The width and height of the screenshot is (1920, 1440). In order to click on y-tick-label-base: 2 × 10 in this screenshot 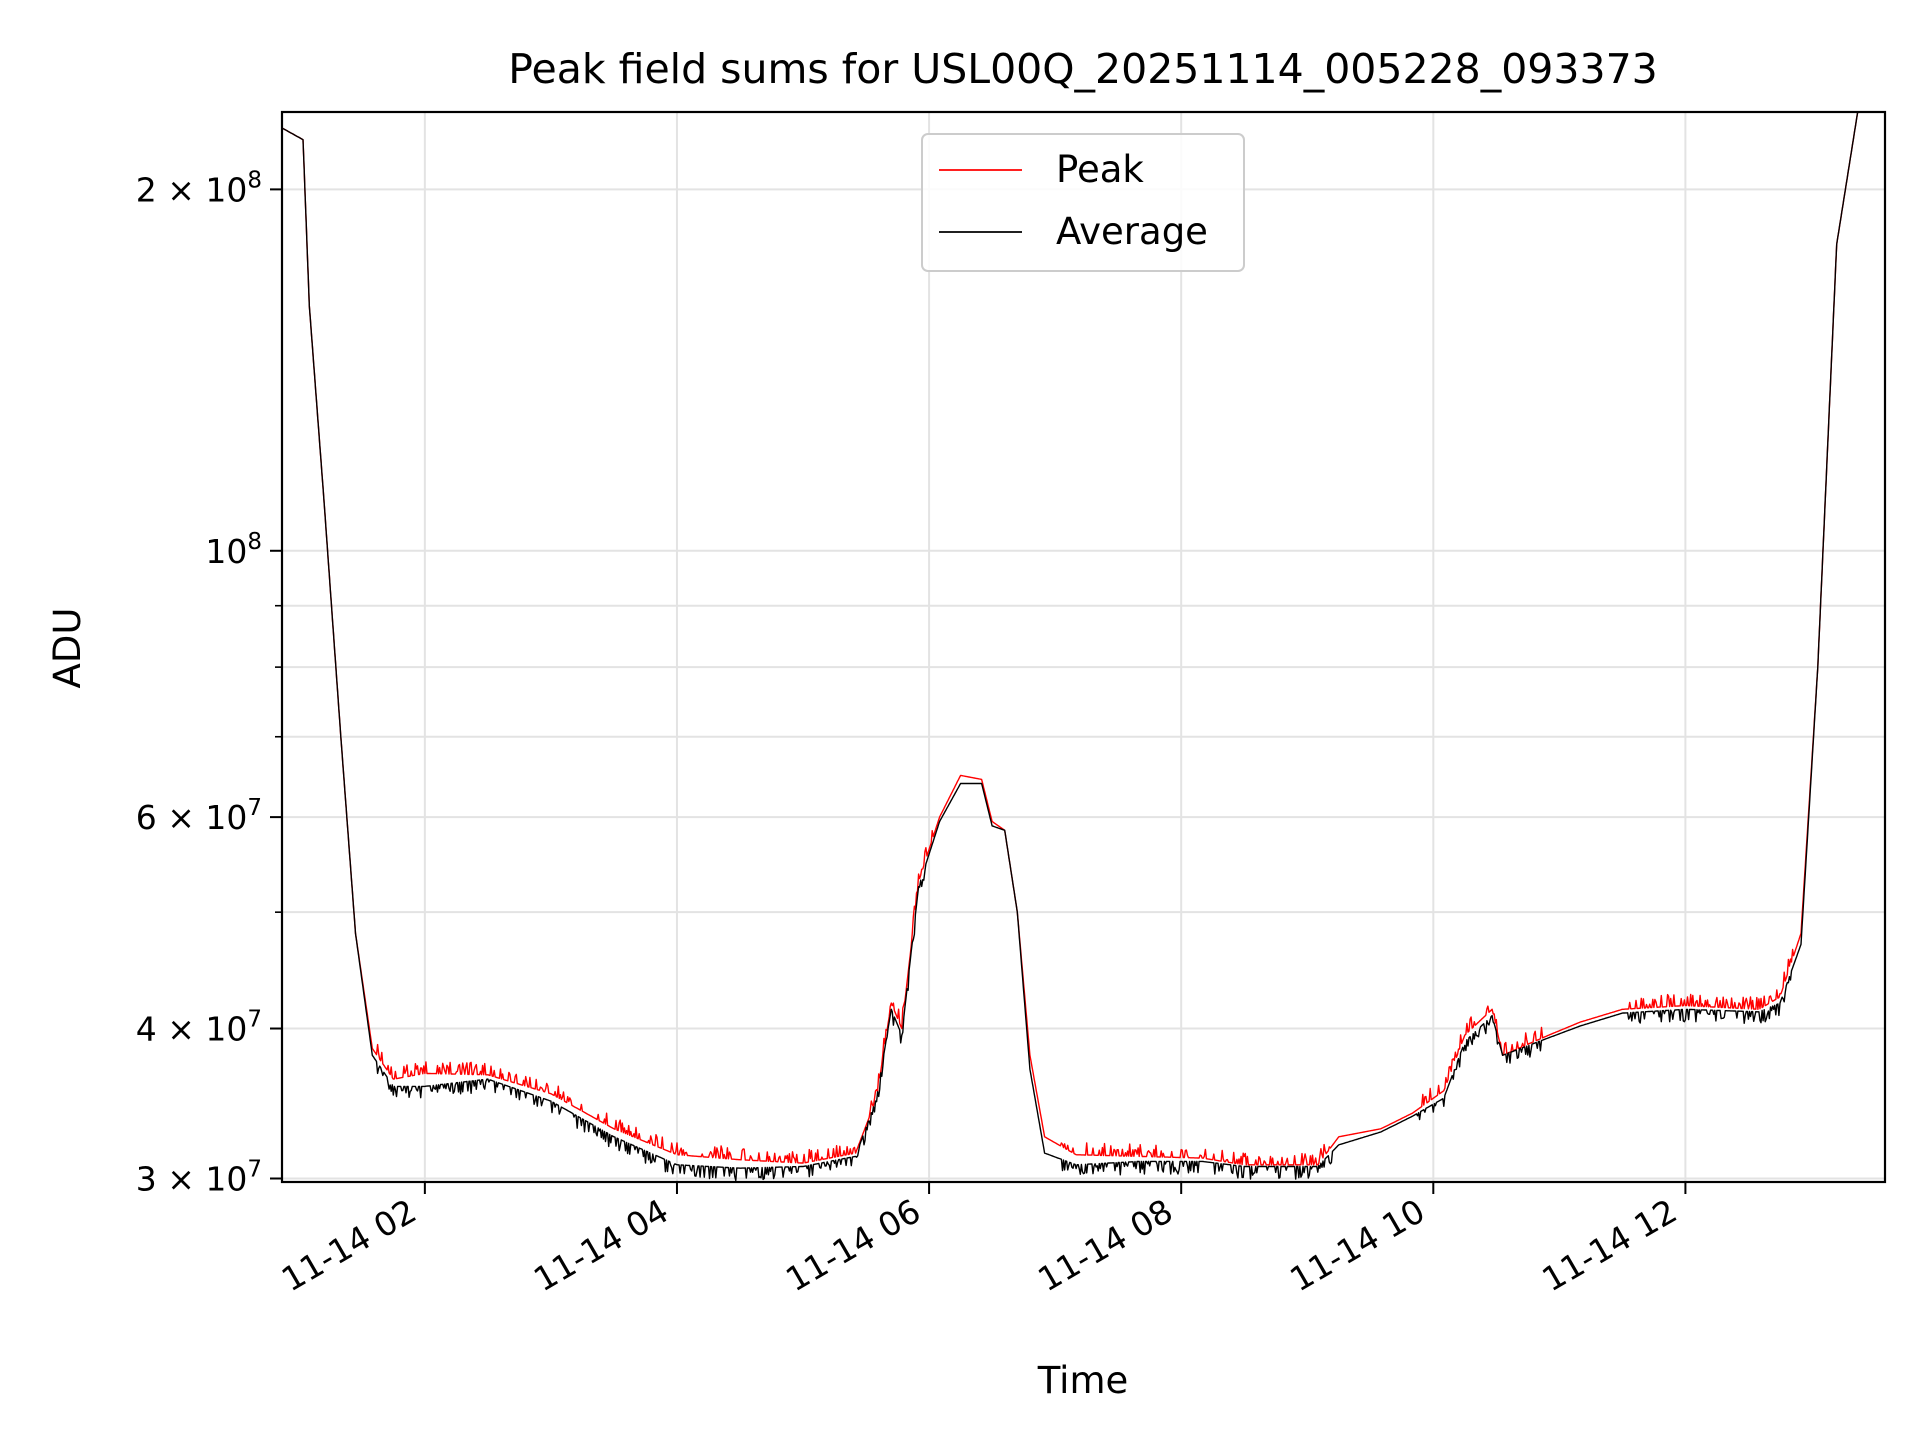, I will do `click(192, 189)`.